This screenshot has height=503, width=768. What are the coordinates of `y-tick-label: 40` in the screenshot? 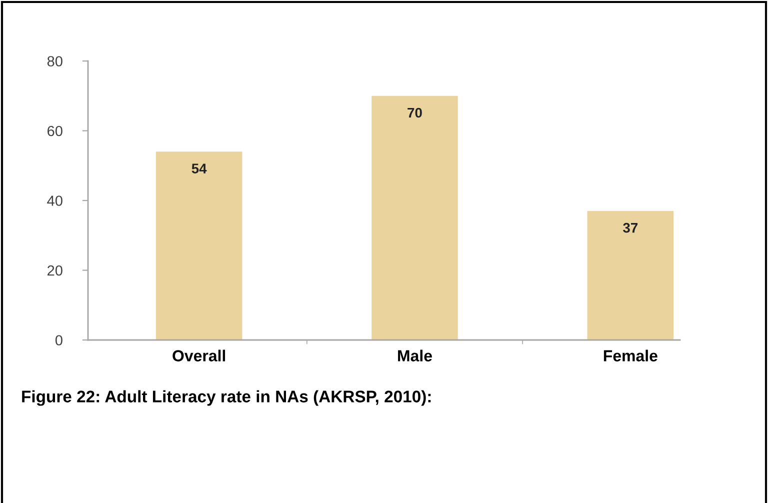 It's located at (54, 201).